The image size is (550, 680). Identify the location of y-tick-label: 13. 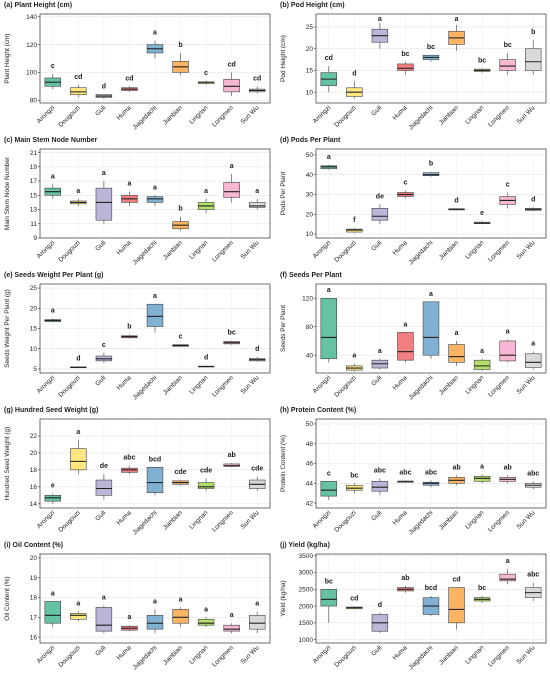
(34, 210).